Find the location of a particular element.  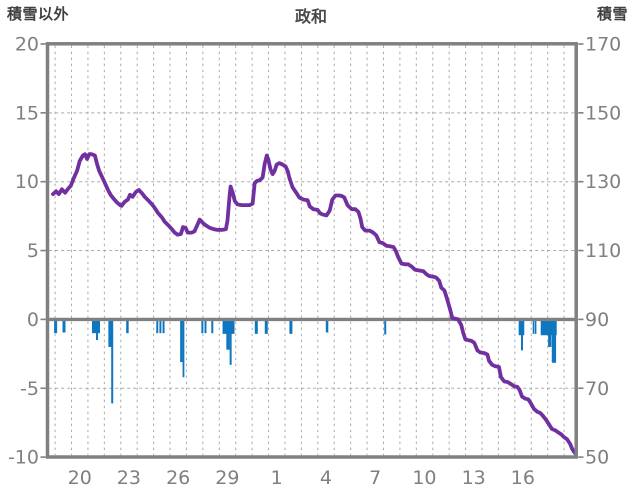

right-tick-label: 170 is located at coordinates (603, 45).